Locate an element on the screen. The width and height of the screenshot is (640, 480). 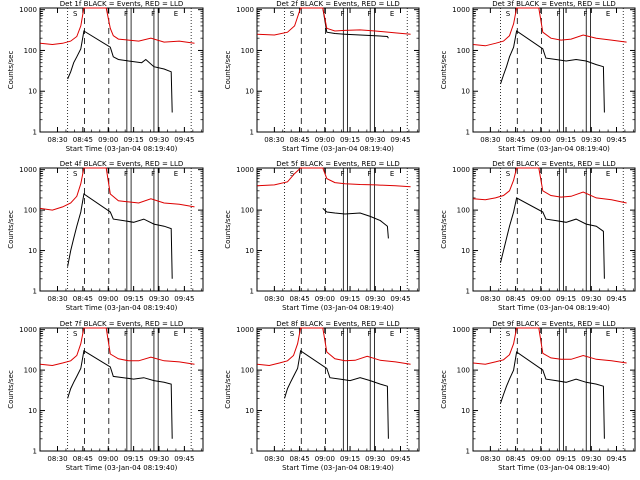
panel-title: Det 4f BLACK = Events, RED = LLD is located at coordinates (121, 164).